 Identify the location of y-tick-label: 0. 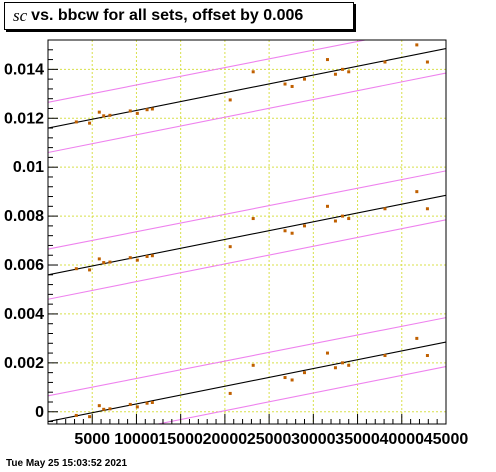
(39, 412).